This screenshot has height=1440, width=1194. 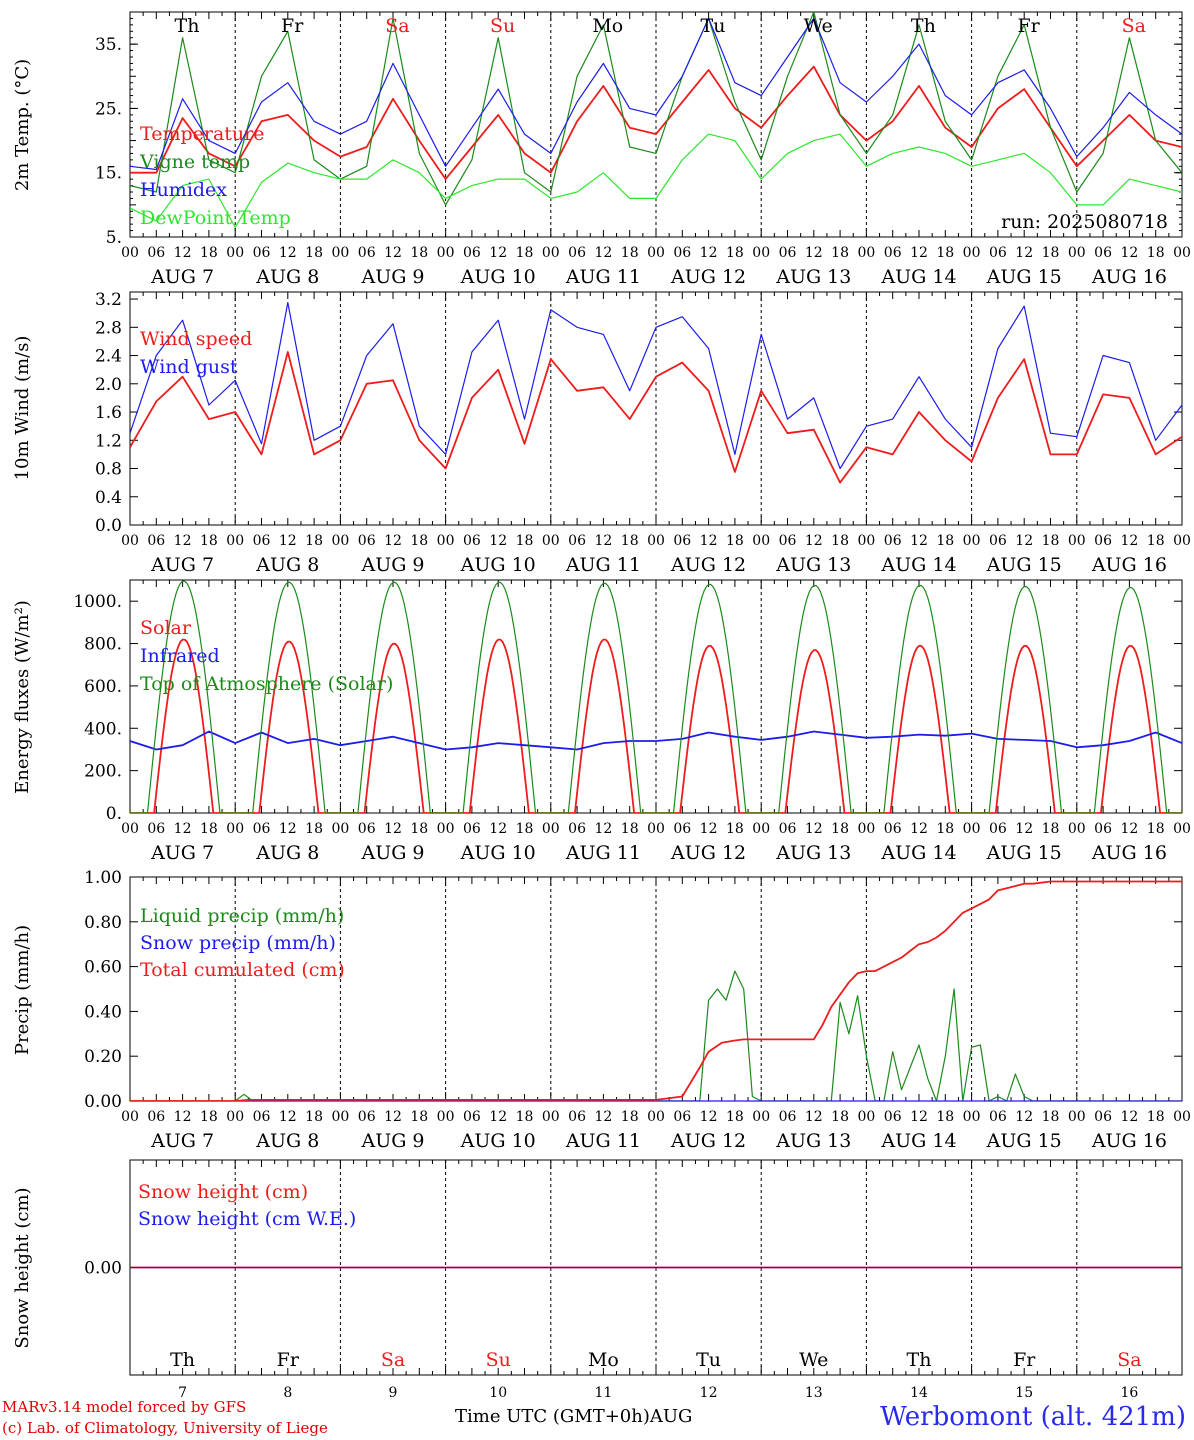 What do you see at coordinates (103, 1057) in the screenshot?
I see `y-tick-label: 0.20` at bounding box center [103, 1057].